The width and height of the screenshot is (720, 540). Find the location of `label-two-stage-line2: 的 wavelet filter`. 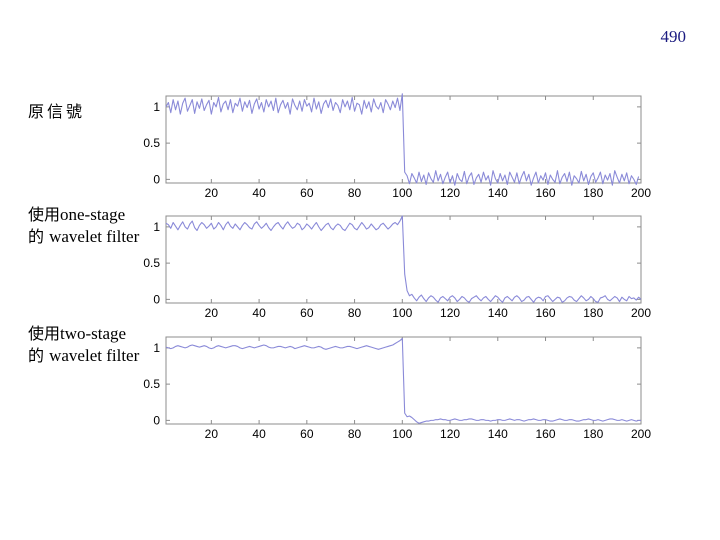

label-two-stage-line2: 的 wavelet filter is located at coordinates (83, 356).